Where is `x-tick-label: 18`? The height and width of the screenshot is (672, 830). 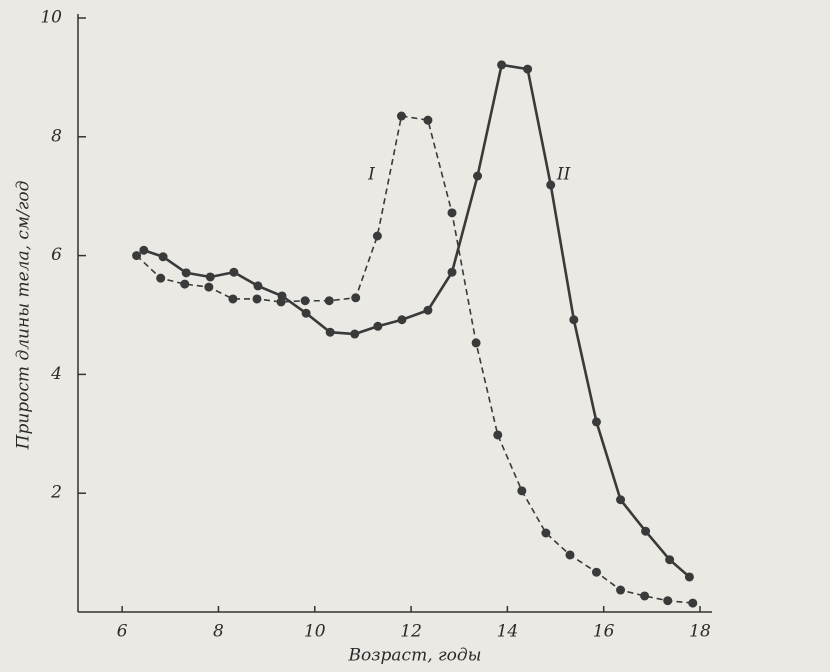
x-tick-label: 18 is located at coordinates (700, 632).